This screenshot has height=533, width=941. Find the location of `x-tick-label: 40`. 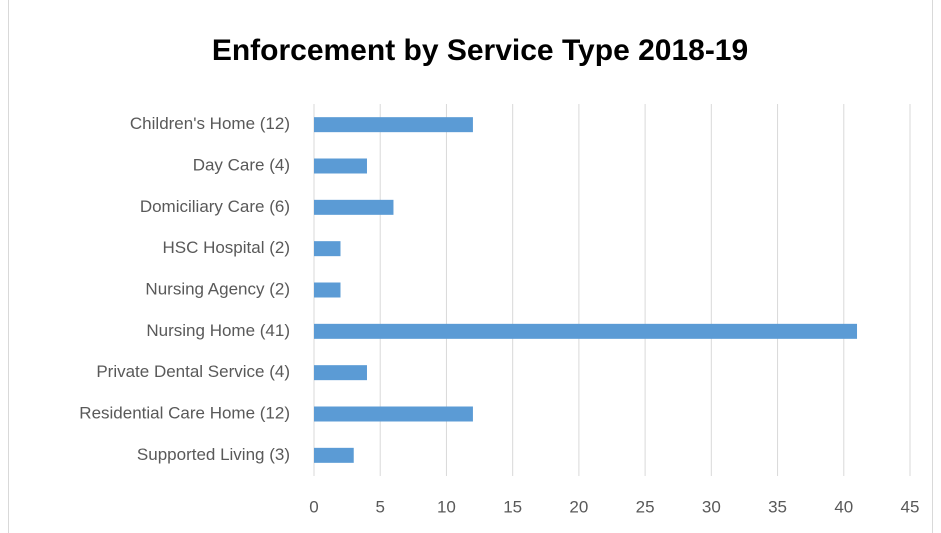

x-tick-label: 40 is located at coordinates (843, 506).